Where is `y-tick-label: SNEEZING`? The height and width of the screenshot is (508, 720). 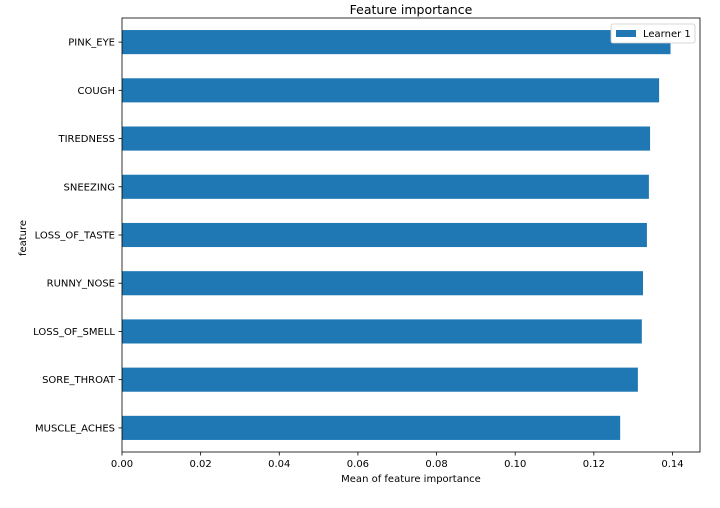 y-tick-label: SNEEZING is located at coordinates (90, 187).